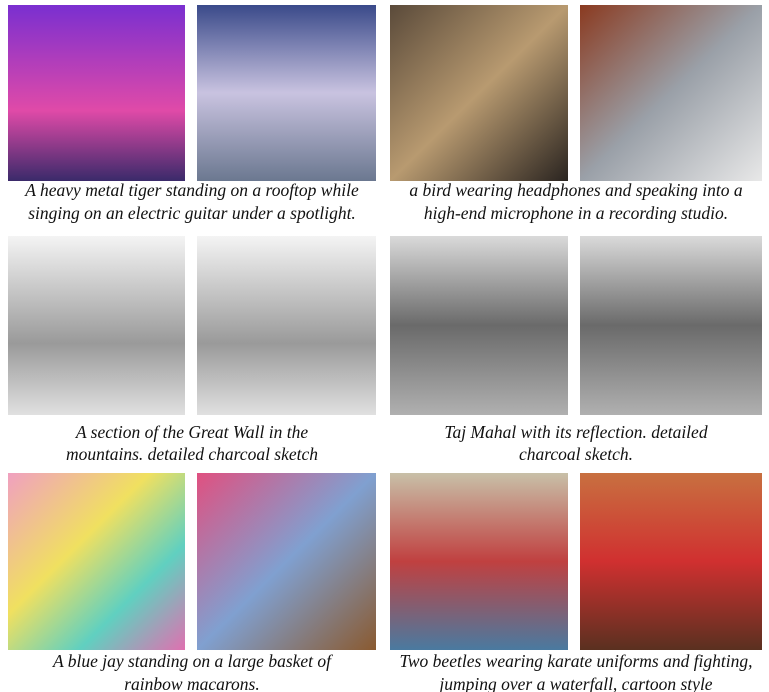 The image size is (769, 692). Describe the element at coordinates (192, 661) in the screenshot. I see `caption-line: A blue jay standing on a large basket of` at that location.